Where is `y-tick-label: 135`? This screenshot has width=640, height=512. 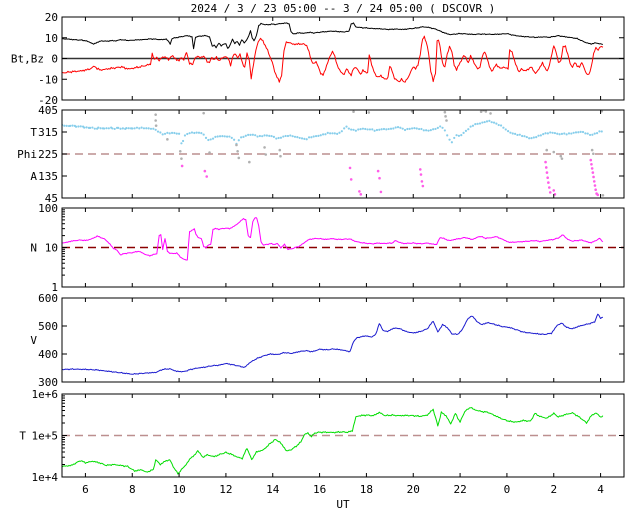 y-tick-label: 135 is located at coordinates (48, 176).